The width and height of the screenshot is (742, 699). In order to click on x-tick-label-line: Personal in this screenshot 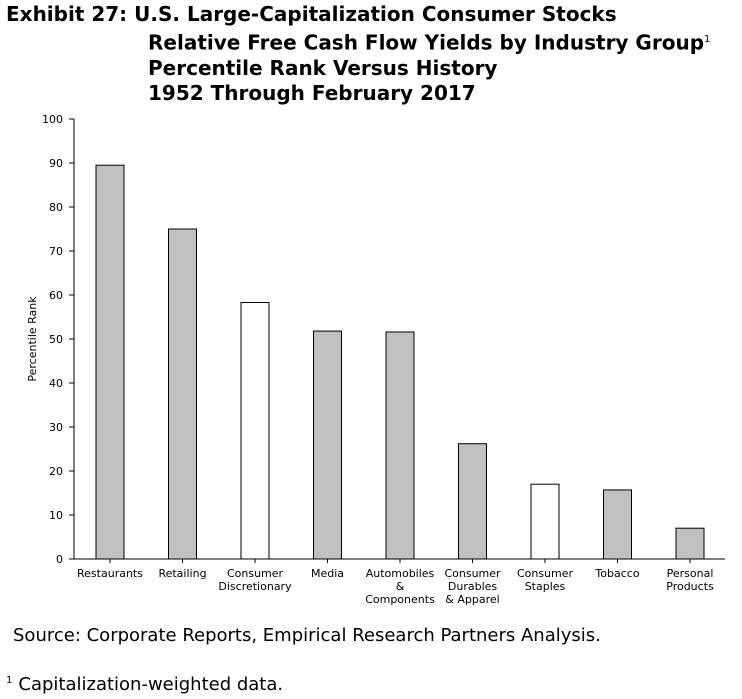, I will do `click(690, 573)`.